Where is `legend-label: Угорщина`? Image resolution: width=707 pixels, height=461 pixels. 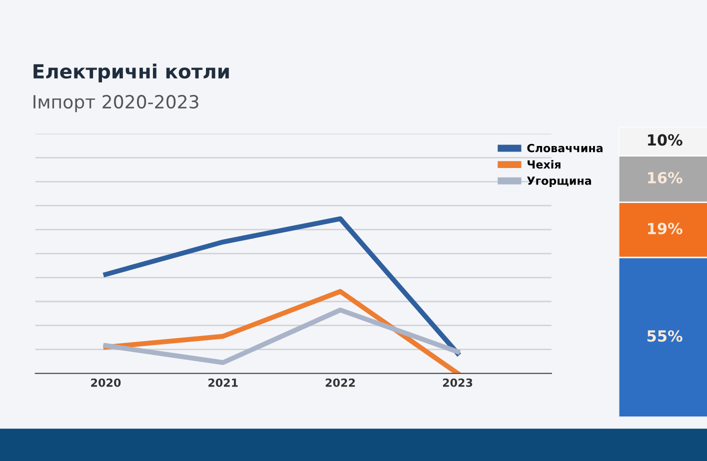 legend-label: Угорщина is located at coordinates (559, 182).